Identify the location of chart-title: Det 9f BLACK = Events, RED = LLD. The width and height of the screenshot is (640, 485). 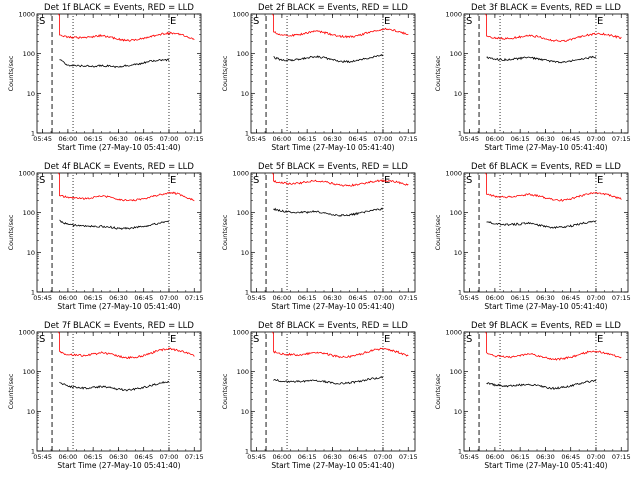
(546, 326).